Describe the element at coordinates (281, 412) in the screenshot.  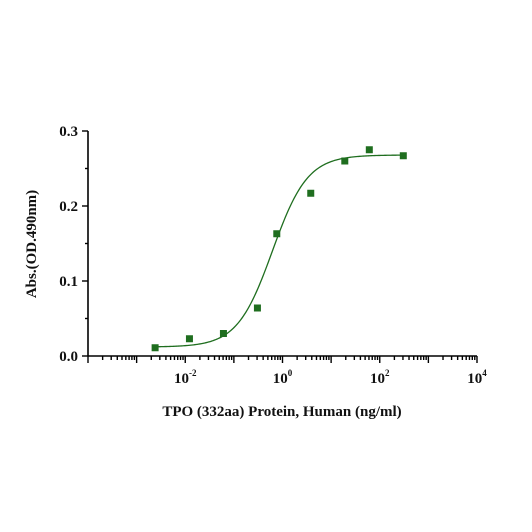
I see `x-axis-label: TPO (332aa) Protein, Human (ng/ml)` at that location.